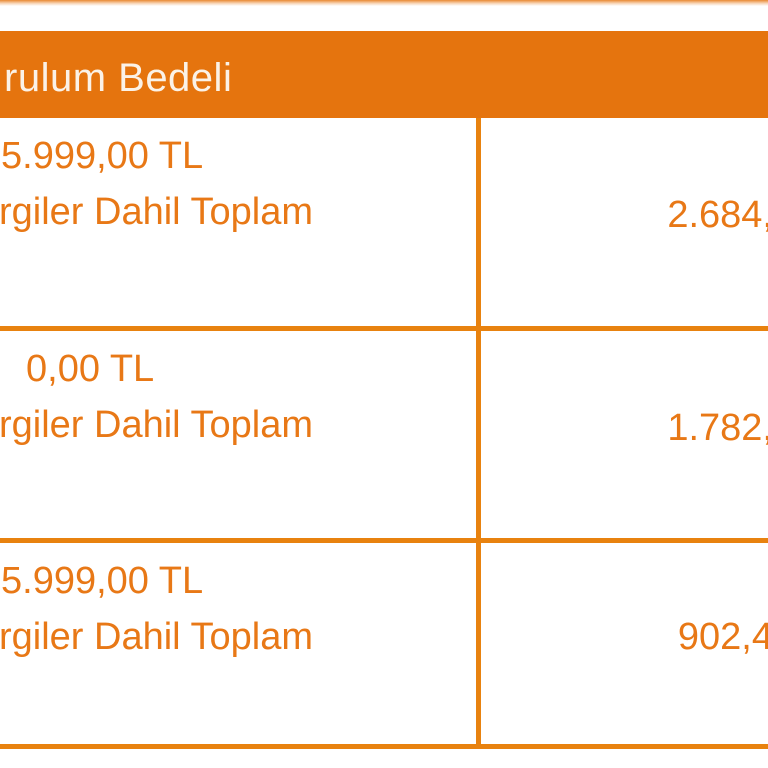 The height and width of the screenshot is (768, 768). I want to click on price-value: 0,00 TL, so click(90, 369).